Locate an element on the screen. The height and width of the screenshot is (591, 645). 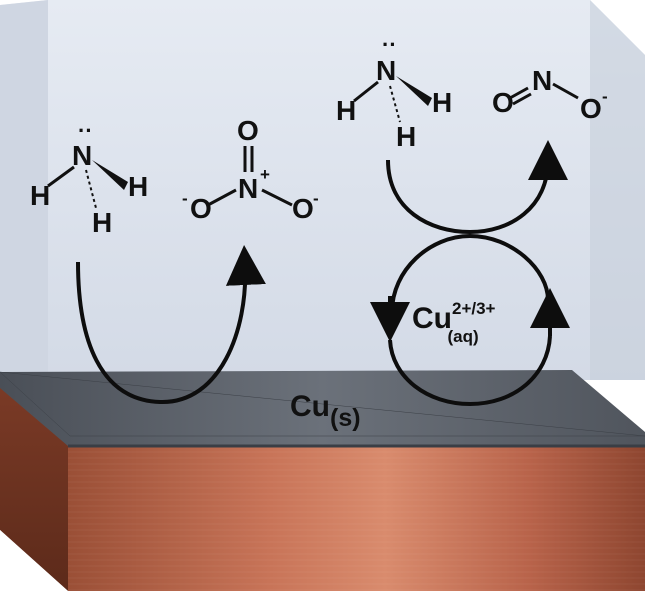
ion-label: Cu2+/3+ (aq) is located at coordinates (454, 322).